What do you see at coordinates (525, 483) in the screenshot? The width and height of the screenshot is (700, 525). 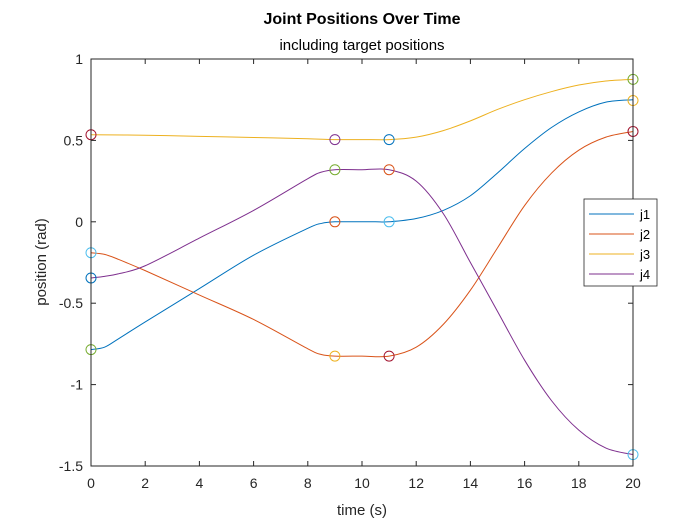 I see `x-tick-label: 16` at bounding box center [525, 483].